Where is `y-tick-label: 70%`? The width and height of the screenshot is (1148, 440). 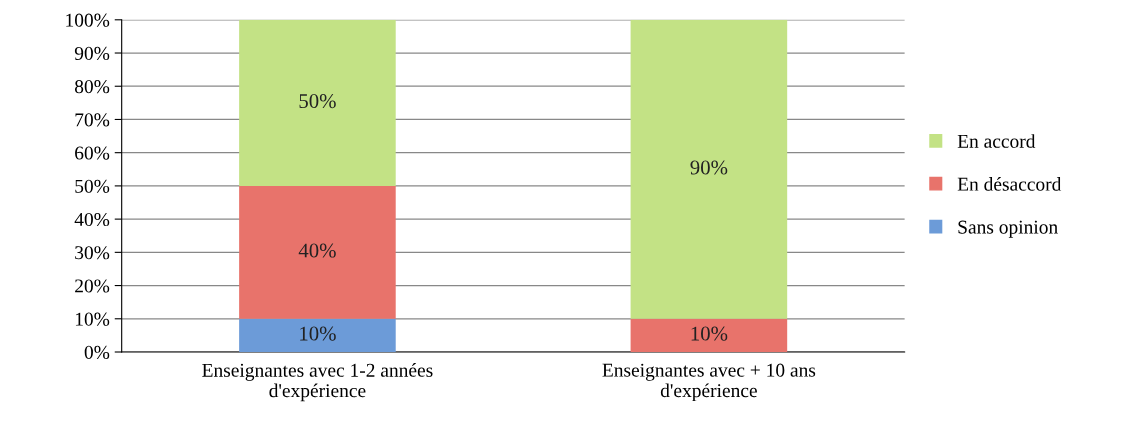 y-tick-label: 70% is located at coordinates (92, 120).